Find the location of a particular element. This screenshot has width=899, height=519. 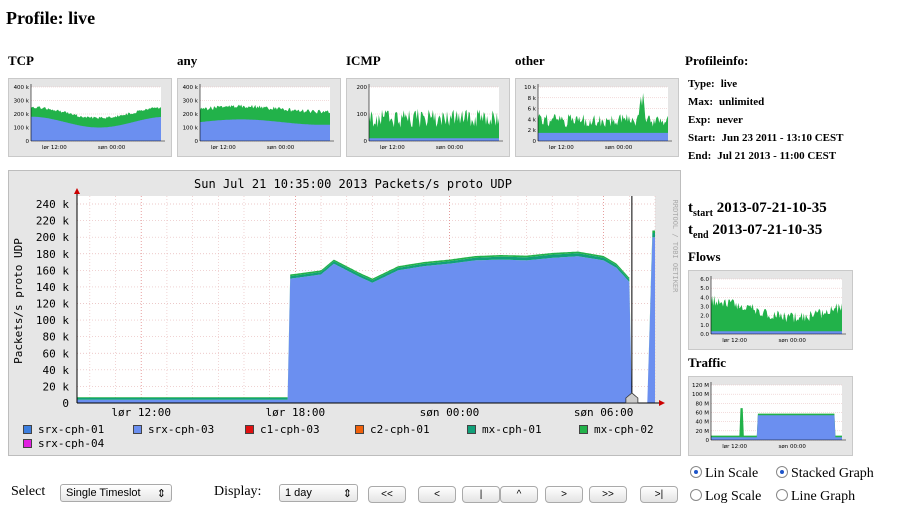

y-tick-label: 1.0 is located at coordinates (704, 326).